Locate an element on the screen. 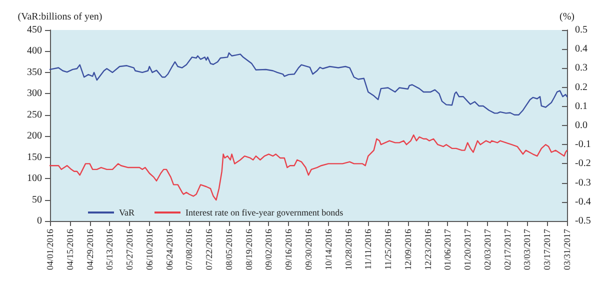 This screenshot has height=283, width=602. x-tick-label: 08/05/2016 is located at coordinates (229, 249).